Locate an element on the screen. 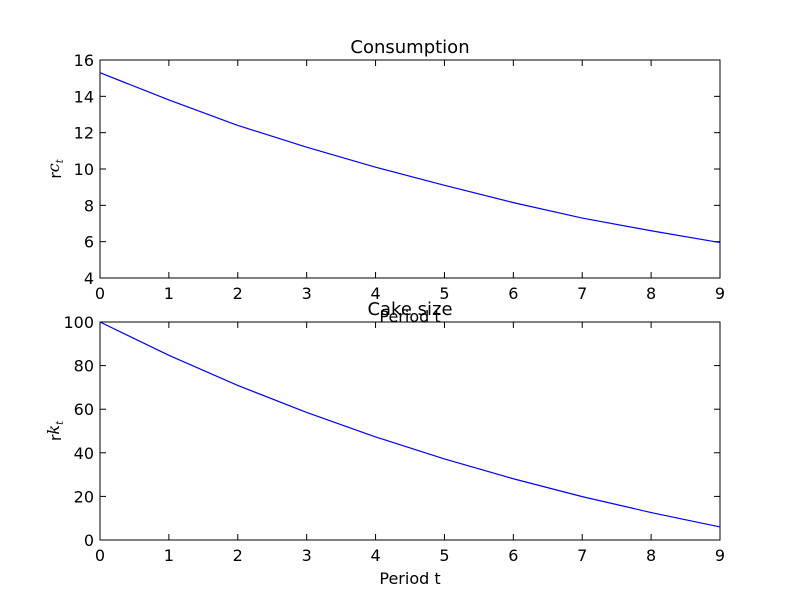 This screenshot has height=600, width=800. cake-size-y-axis-label: rkt is located at coordinates (55, 430).